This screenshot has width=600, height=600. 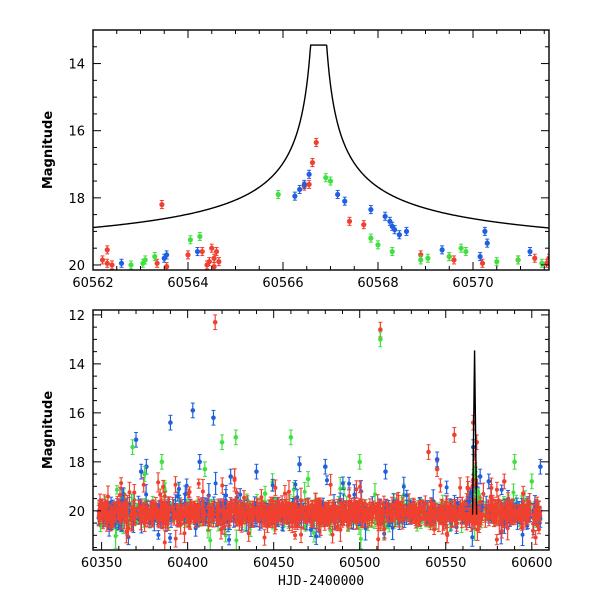 I want to click on top-x-tick-label: 60570, so click(x=472, y=283).